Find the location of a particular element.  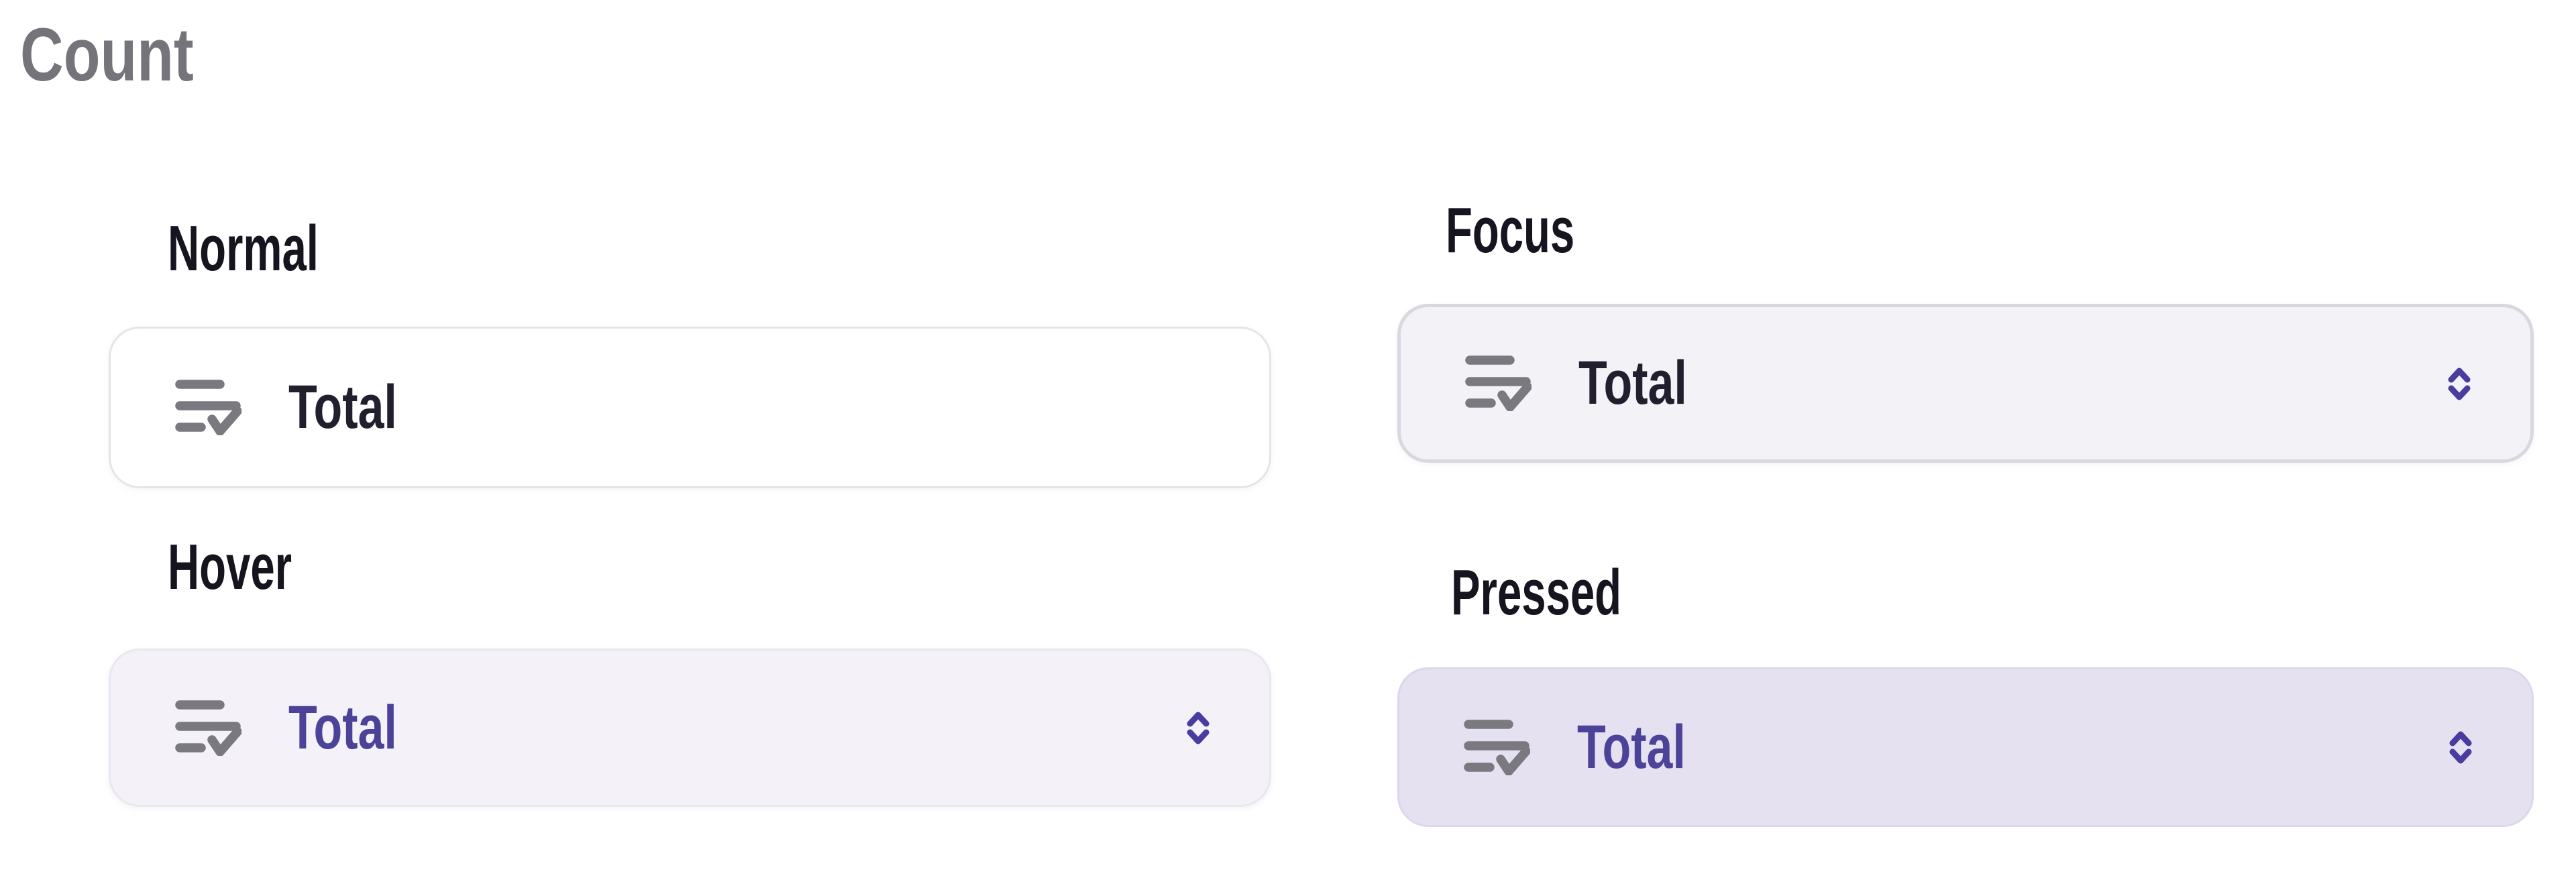

page-title-text: Count is located at coordinates (107, 55).